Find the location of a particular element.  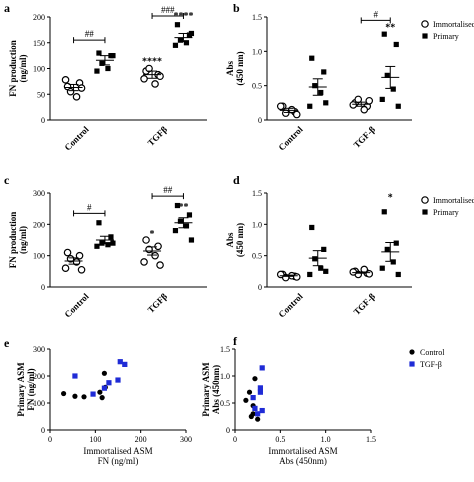

panel-letter: e is located at coordinates (7, 343).